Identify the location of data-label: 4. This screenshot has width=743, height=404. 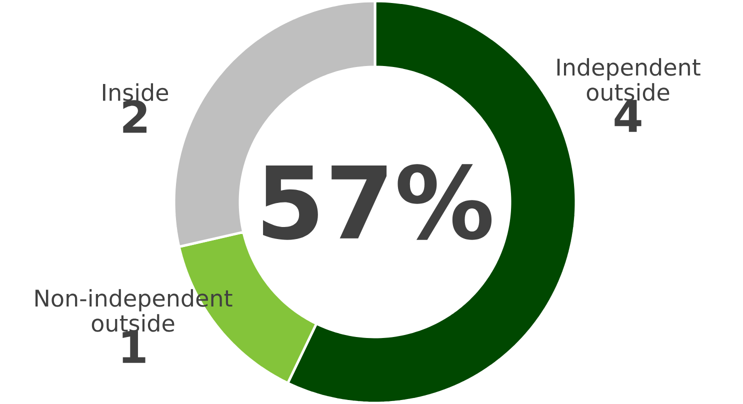
(628, 116).